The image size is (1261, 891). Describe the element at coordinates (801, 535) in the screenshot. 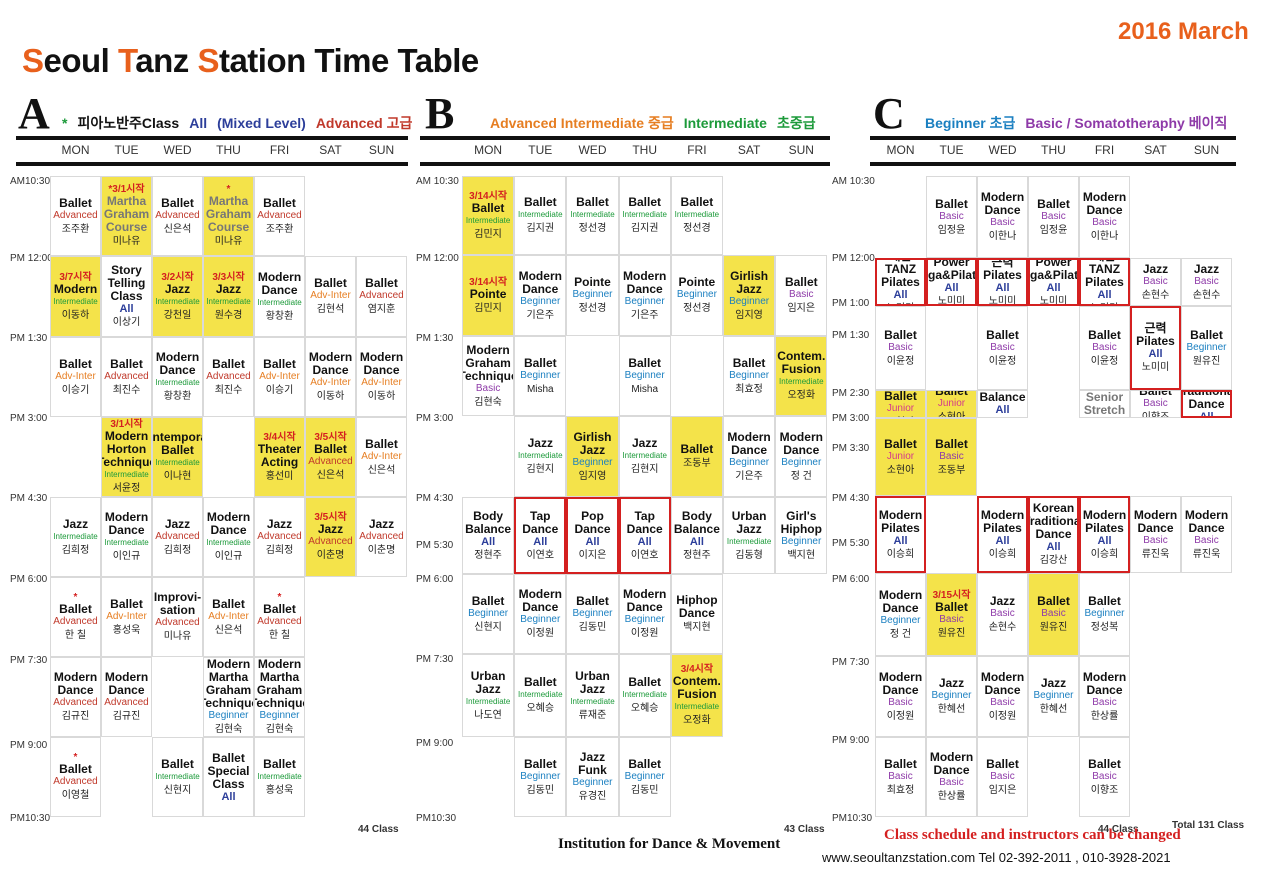

I see `class-cell: Girl's Hiphop Beginner 백지현` at that location.